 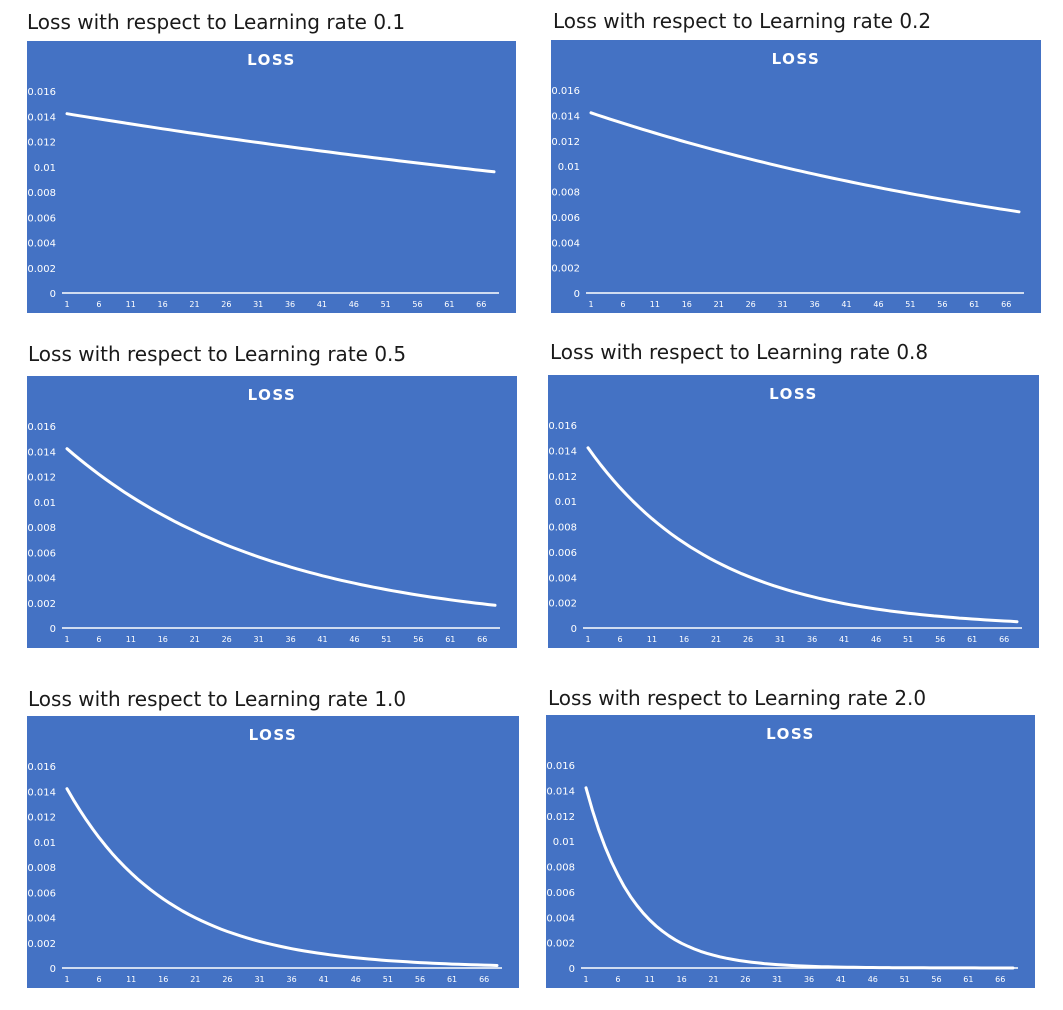 What do you see at coordinates (217, 699) in the screenshot?
I see `panel-title-lr-1-0: Loss with respect to Learning rate 1.0` at bounding box center [217, 699].